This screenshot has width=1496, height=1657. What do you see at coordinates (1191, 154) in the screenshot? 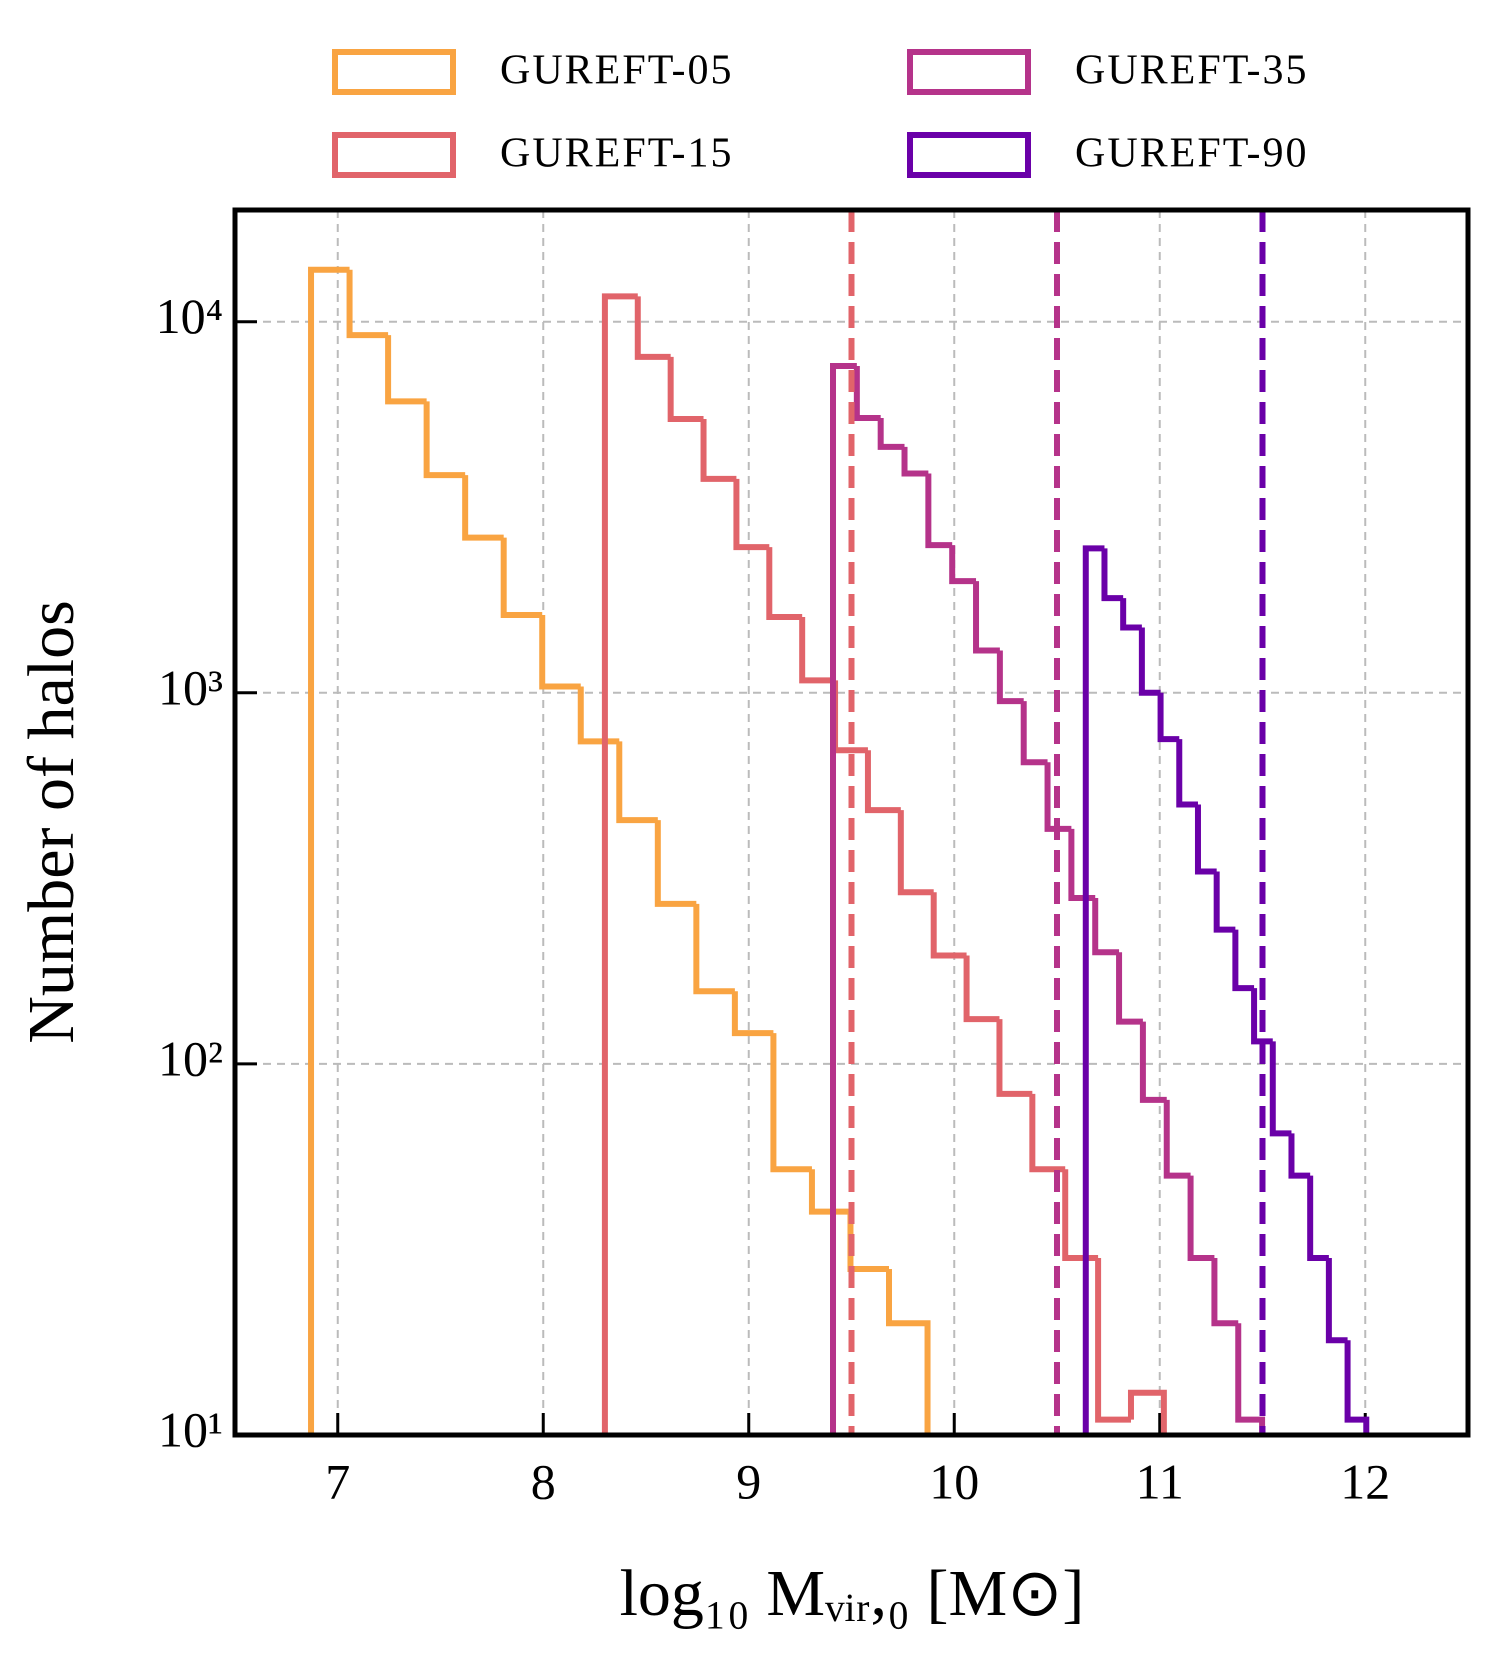
I see `legend-label: GUREFT-90` at bounding box center [1191, 154].